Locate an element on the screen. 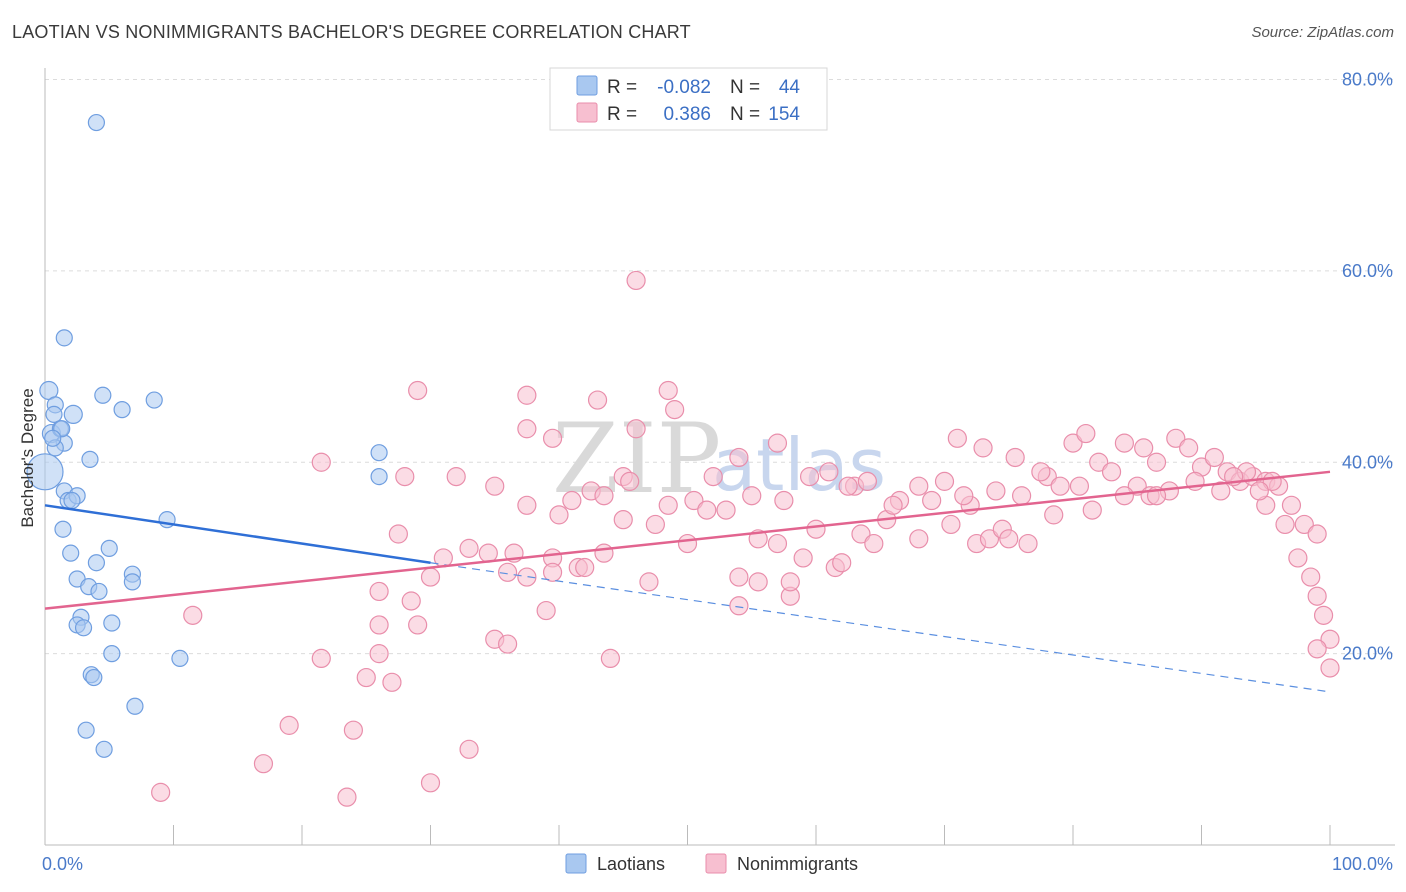 The image size is (1406, 892). series-legend: Laotians Nonimmigrants is located at coordinates (711, 863).